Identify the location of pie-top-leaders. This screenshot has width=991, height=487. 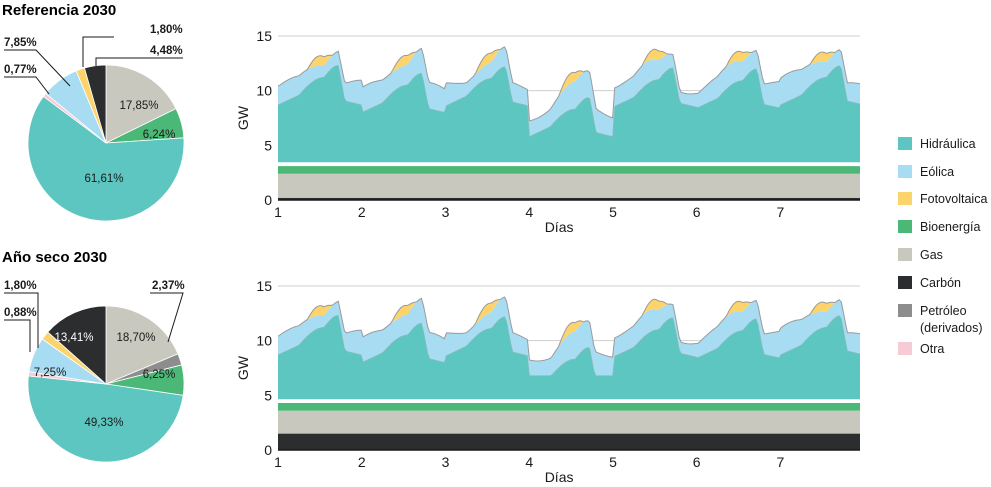
(93, 65).